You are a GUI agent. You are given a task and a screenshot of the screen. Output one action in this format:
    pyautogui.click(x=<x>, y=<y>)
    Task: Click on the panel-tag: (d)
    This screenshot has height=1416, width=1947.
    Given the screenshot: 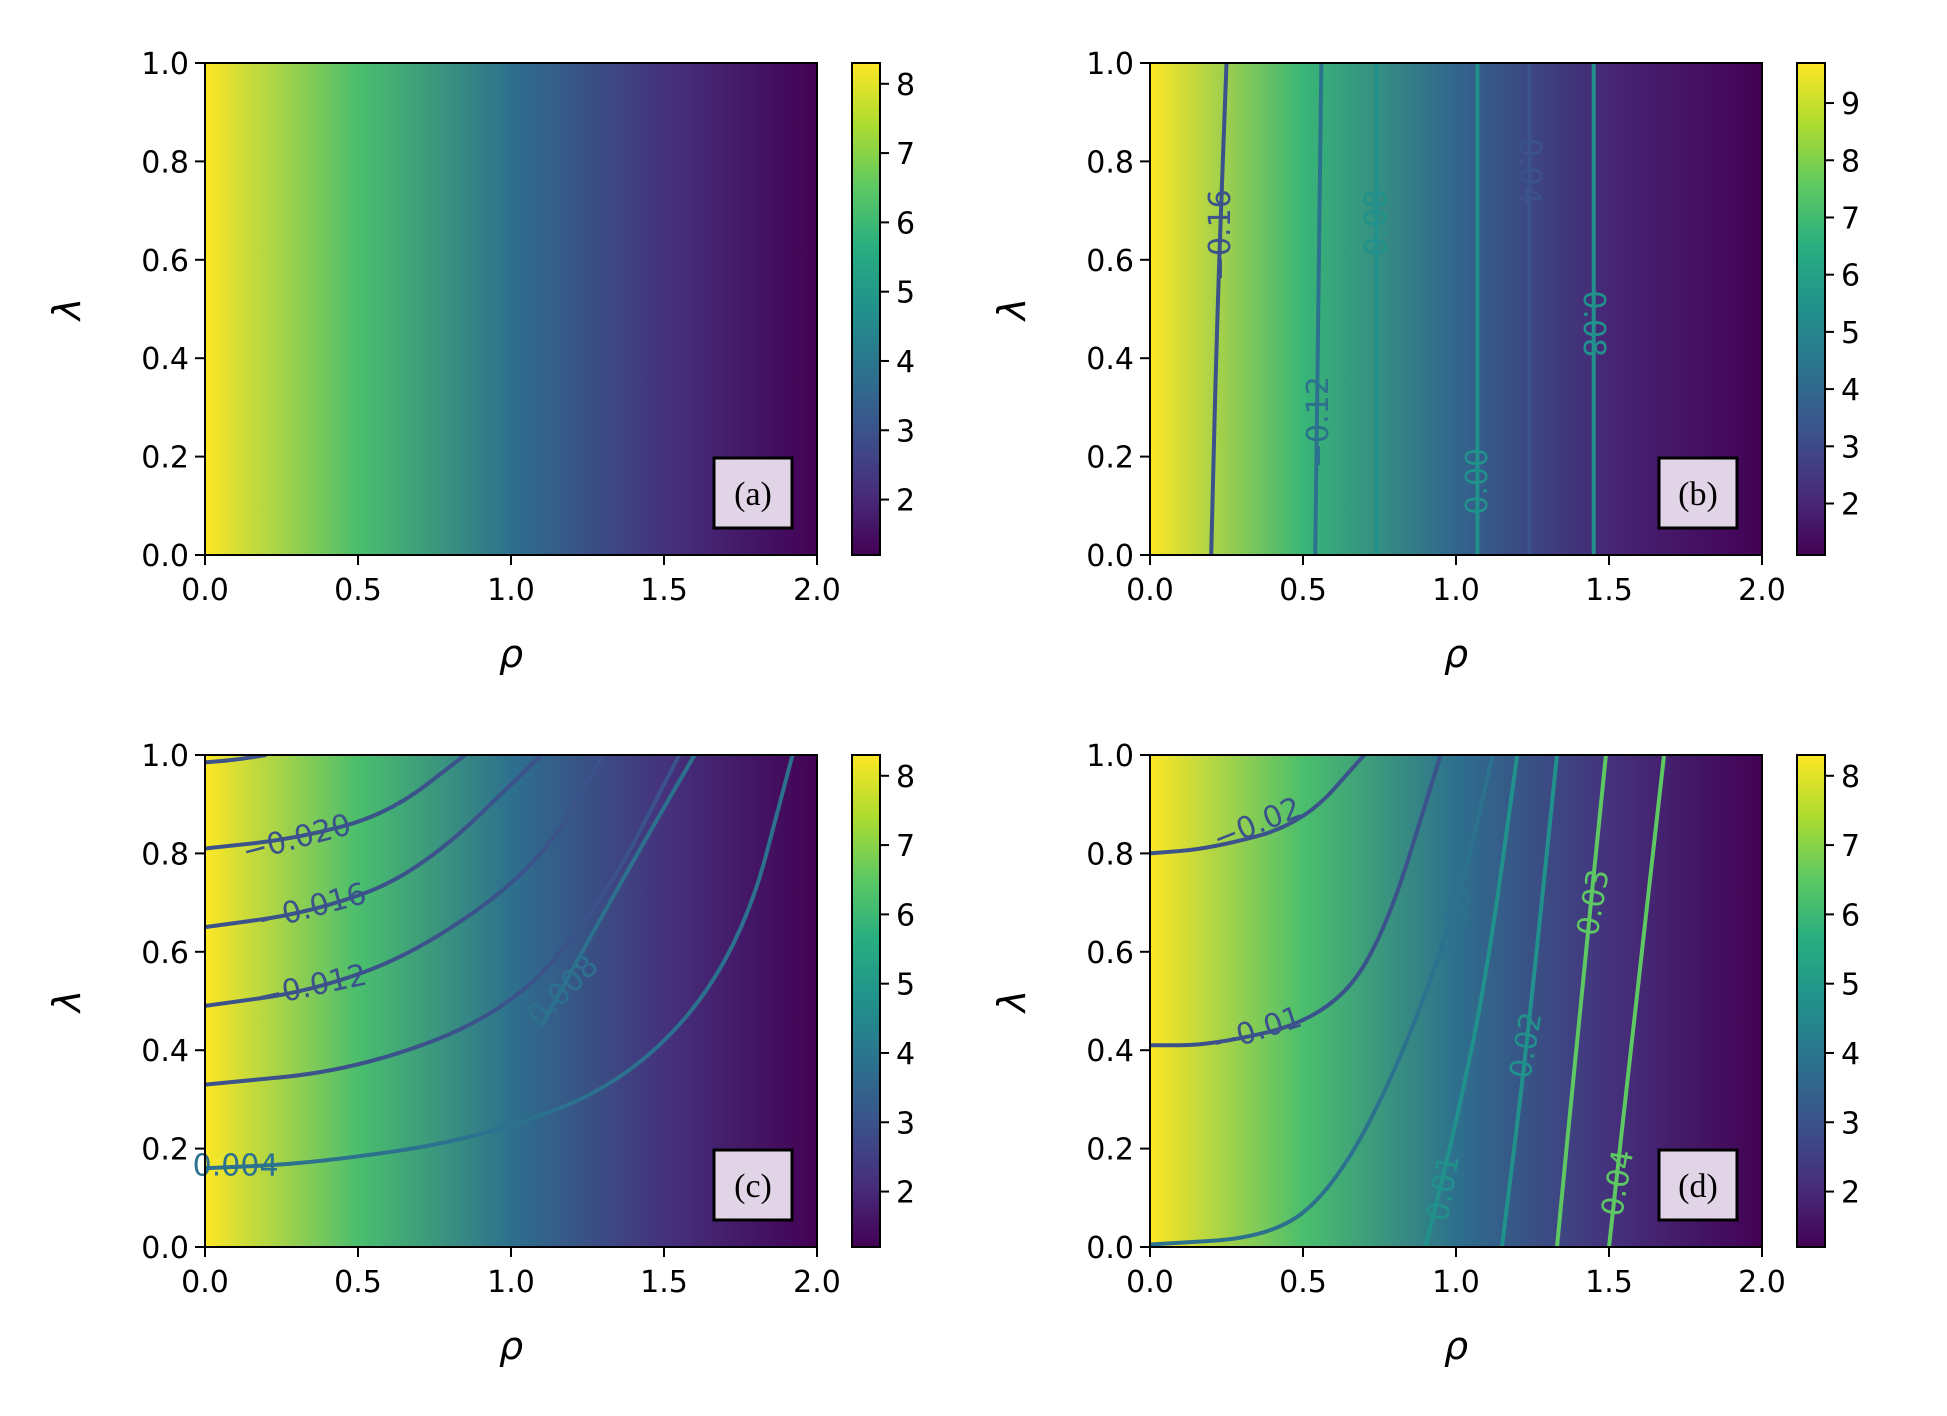 What is the action you would take?
    pyautogui.click(x=1698, y=1186)
    